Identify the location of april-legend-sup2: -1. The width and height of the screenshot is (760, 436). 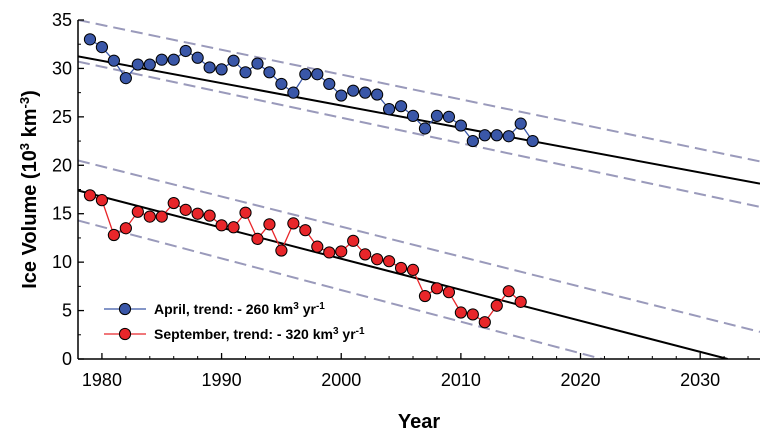
(320, 306).